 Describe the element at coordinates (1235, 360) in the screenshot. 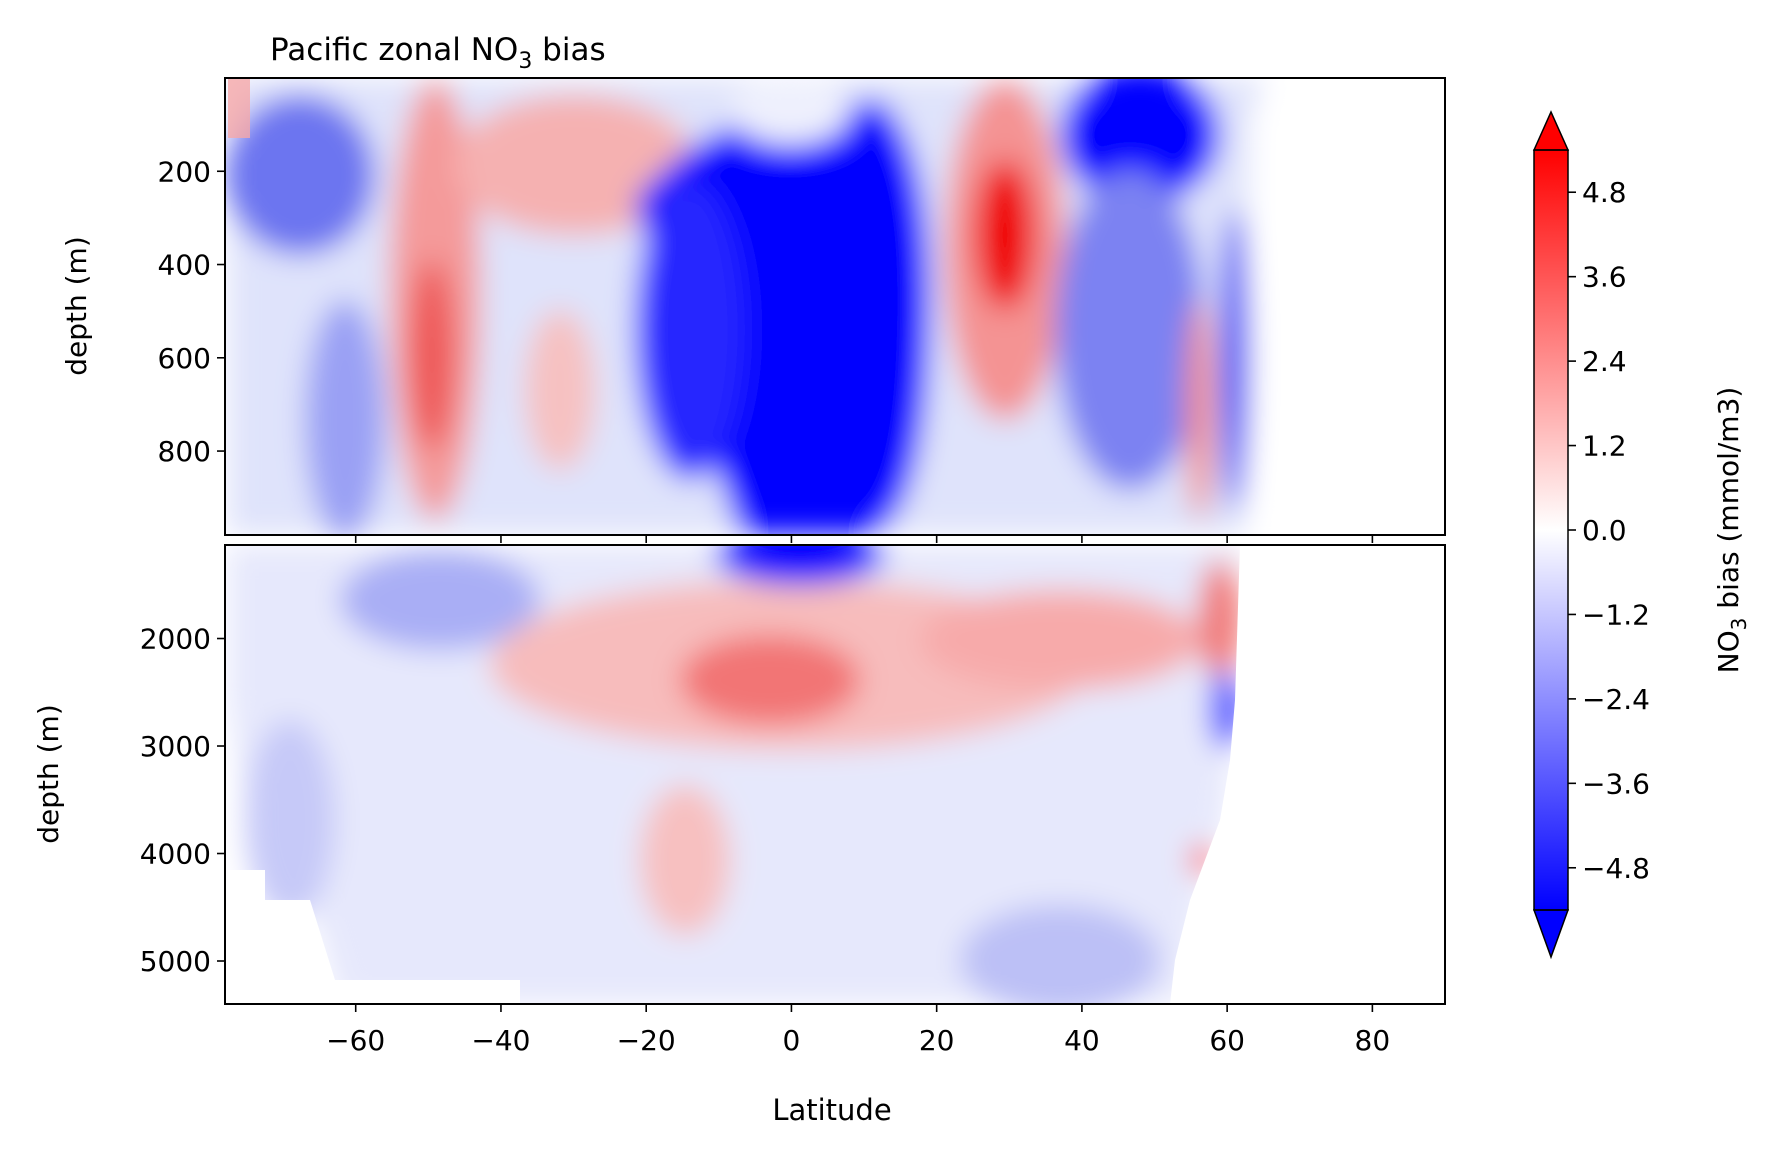

I see `upper-blue-boundary` at that location.